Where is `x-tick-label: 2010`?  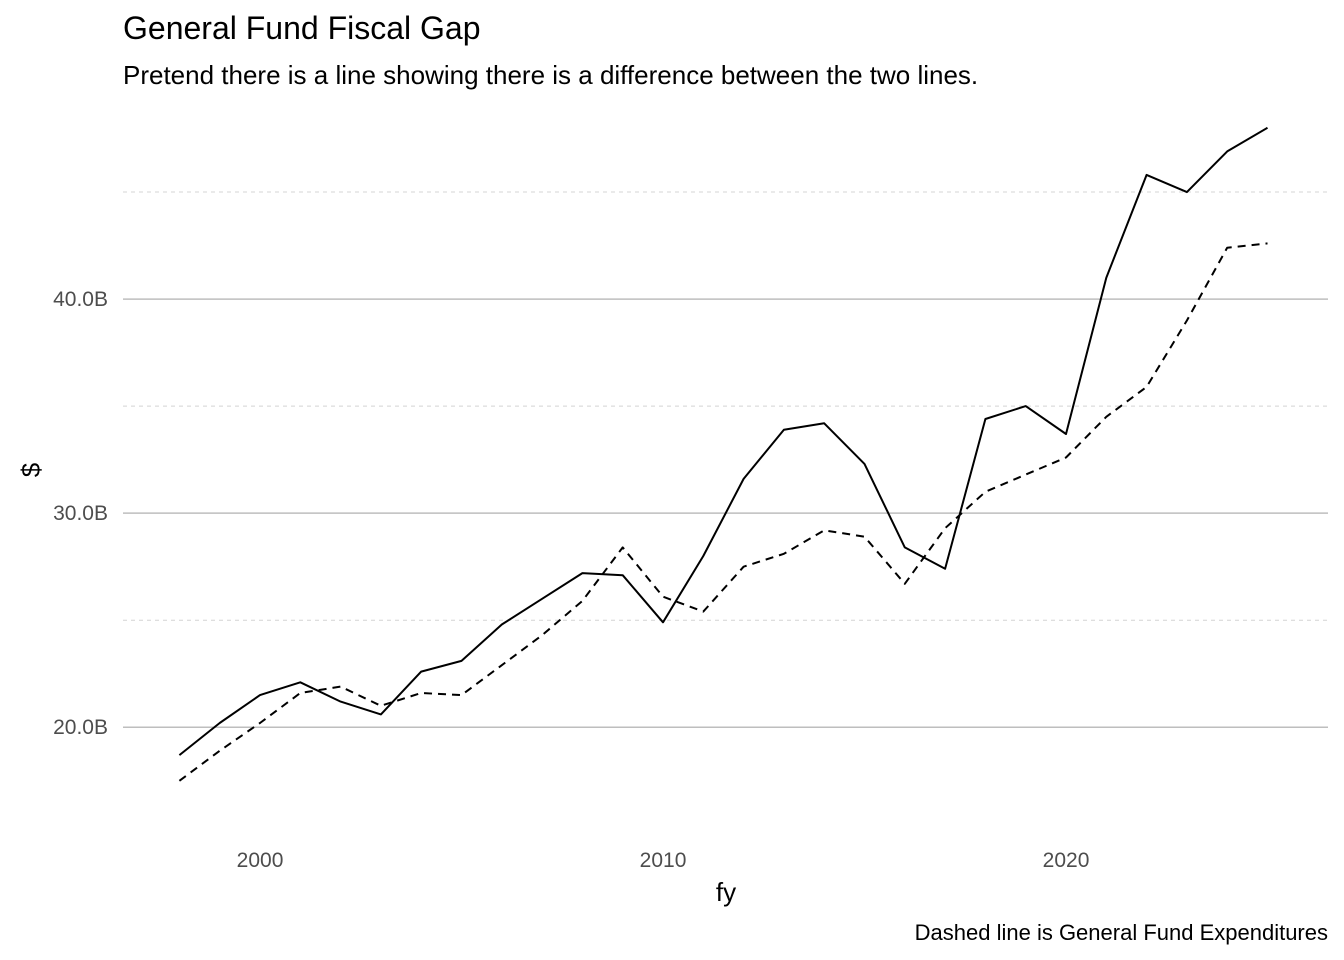 x-tick-label: 2010 is located at coordinates (663, 860).